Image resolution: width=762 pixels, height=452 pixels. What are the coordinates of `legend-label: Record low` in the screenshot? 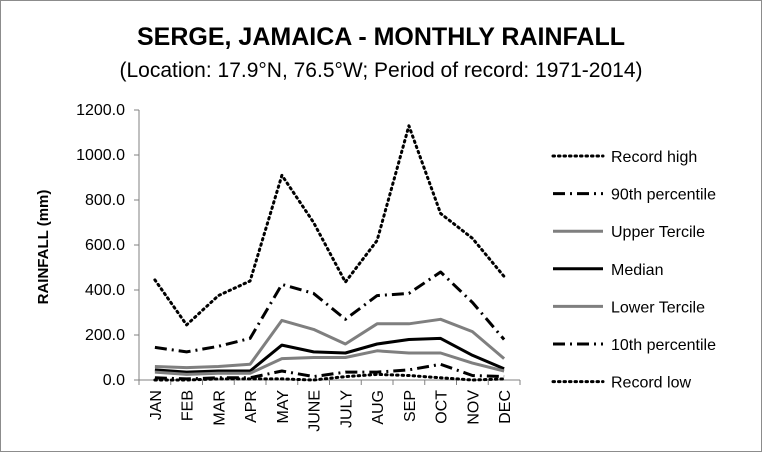 It's located at (651, 383).